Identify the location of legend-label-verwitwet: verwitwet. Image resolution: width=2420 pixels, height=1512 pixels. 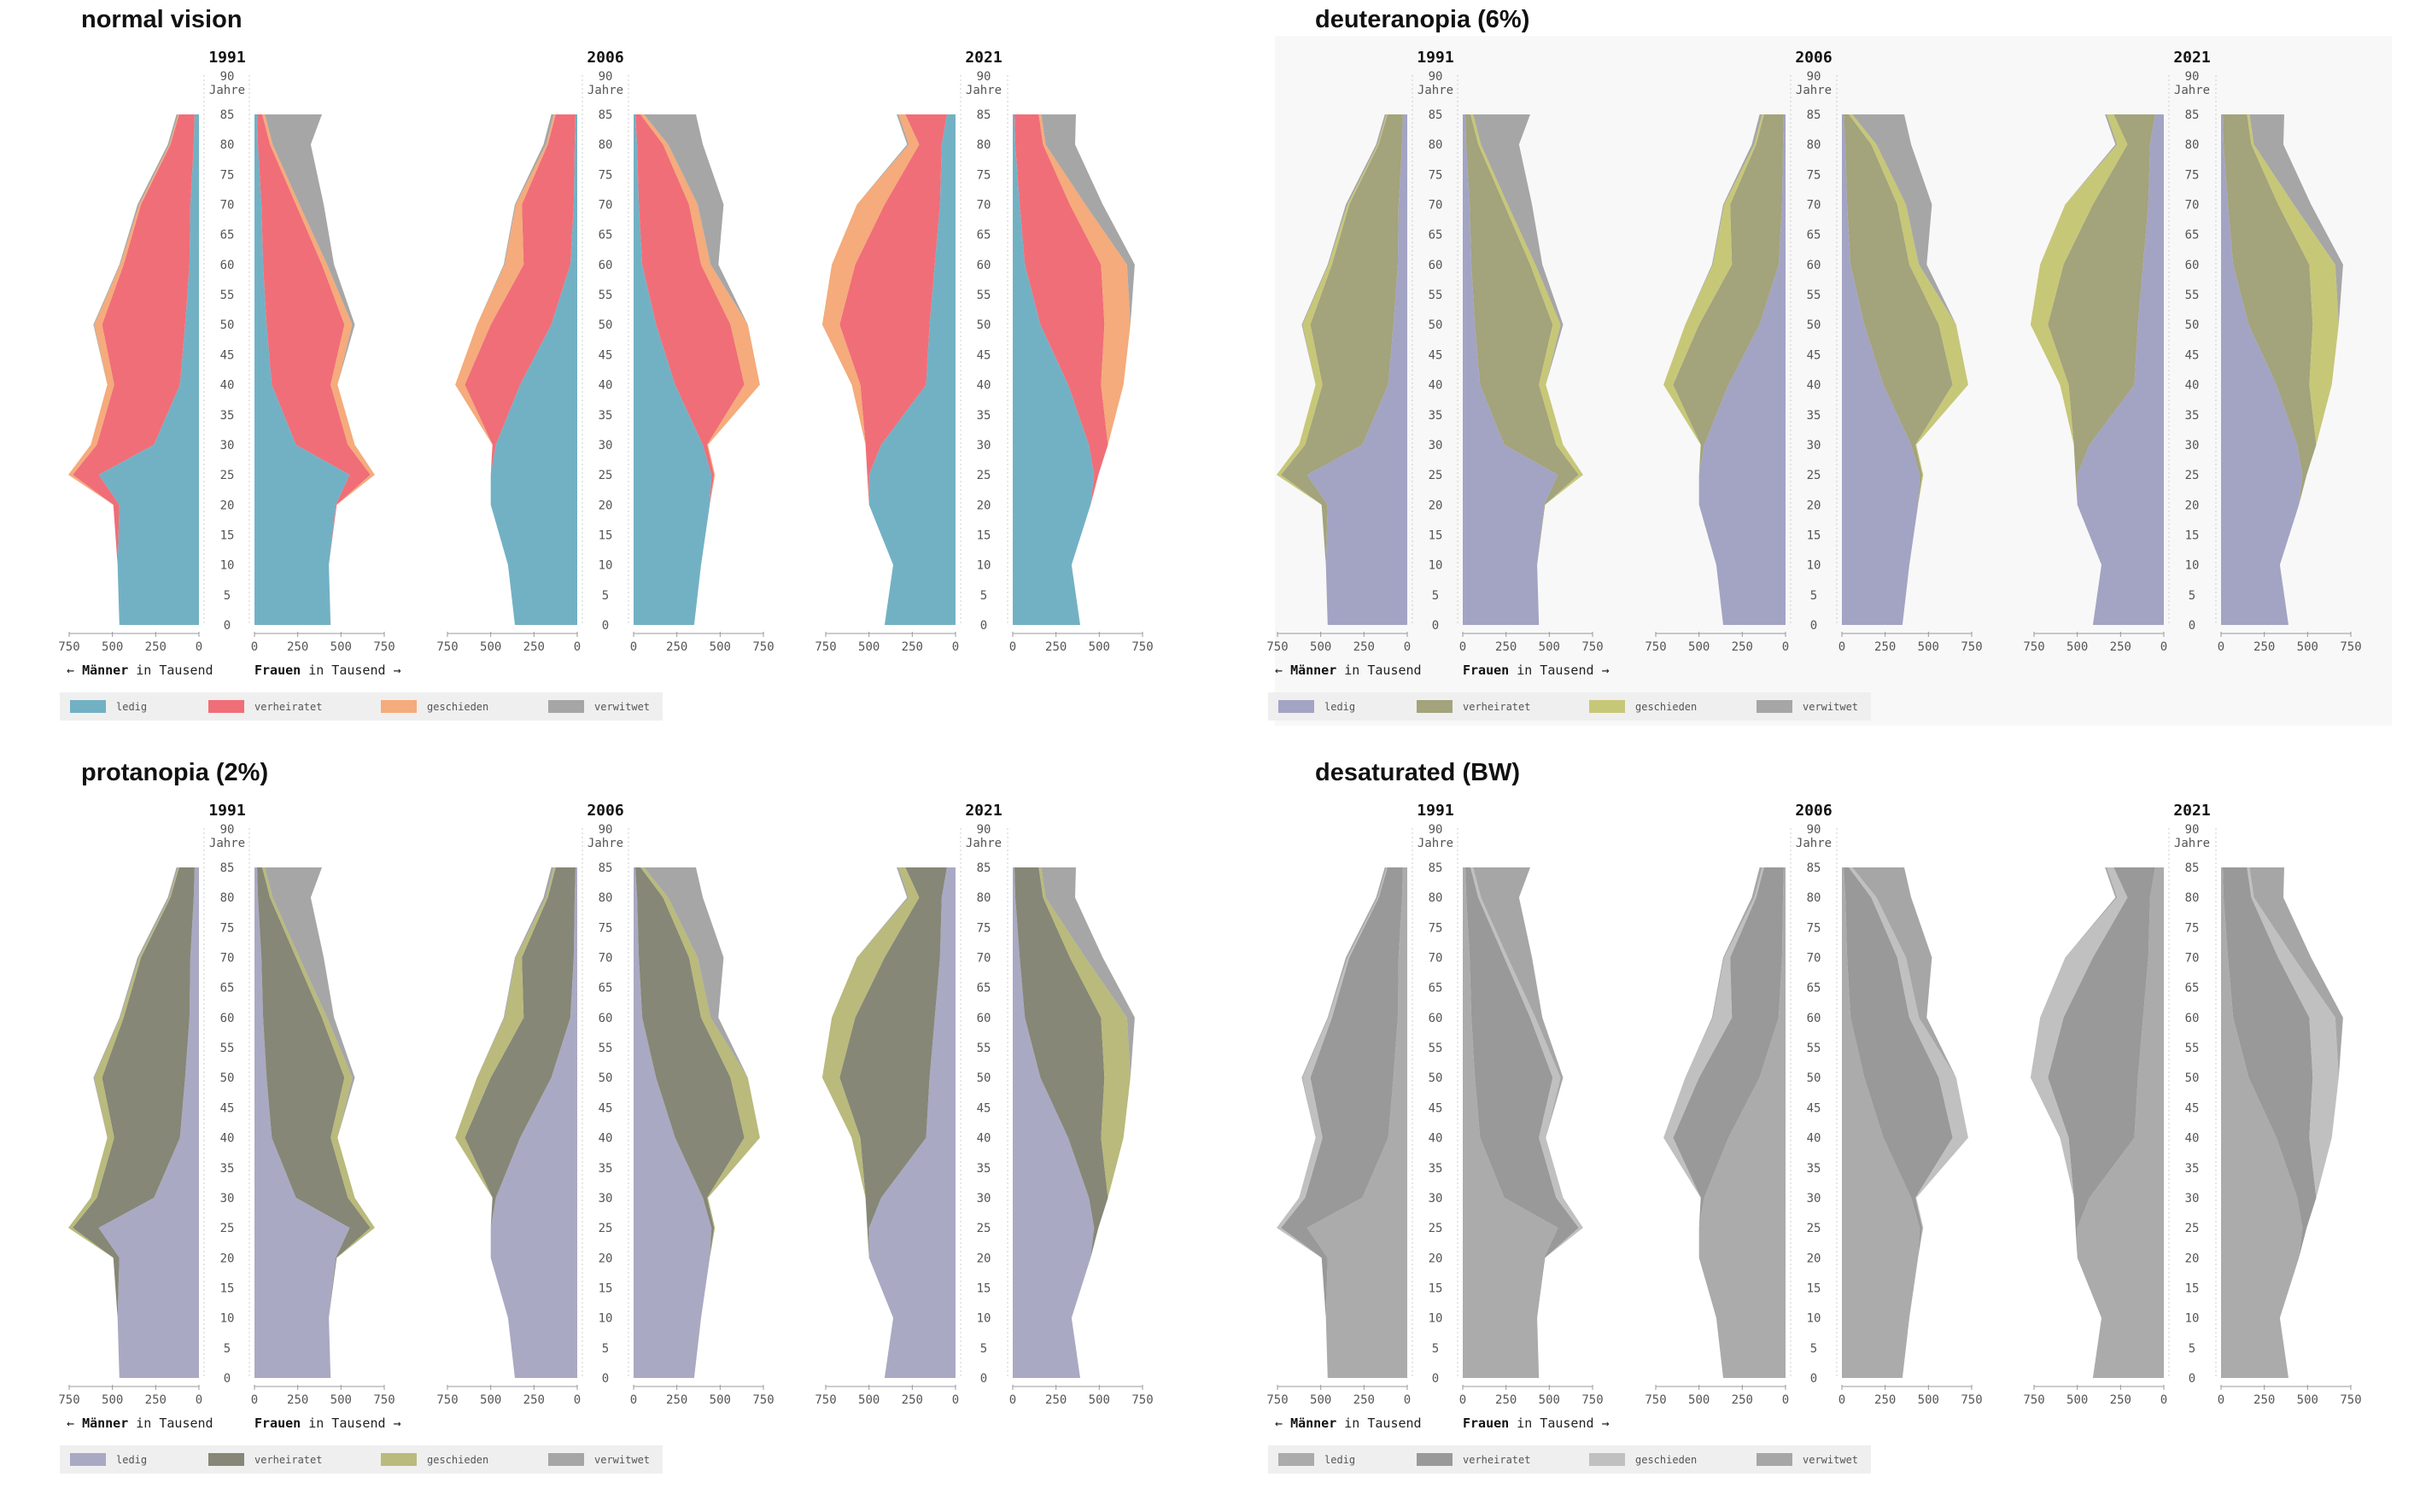
(1830, 707).